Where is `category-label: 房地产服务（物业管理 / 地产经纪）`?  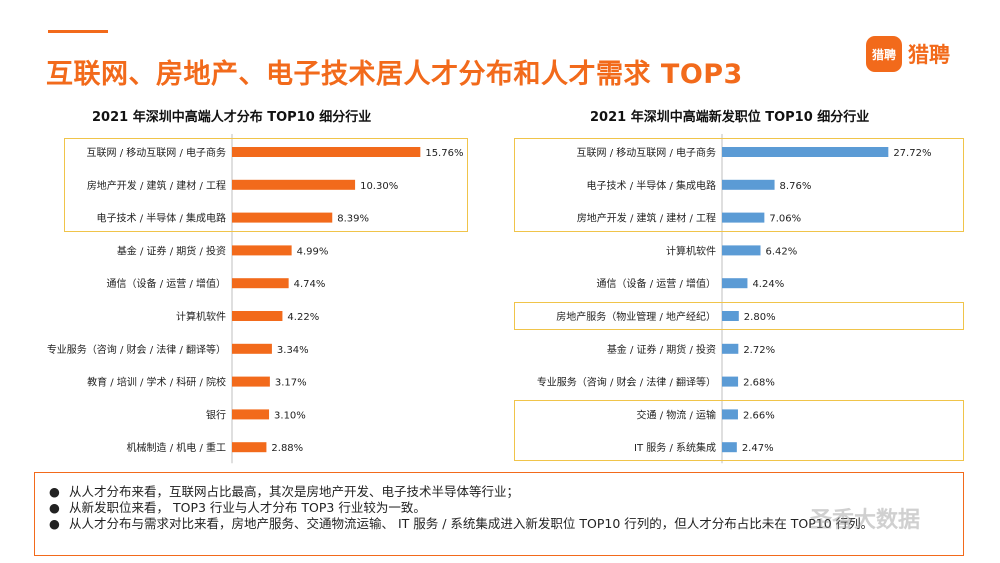 category-label: 房地产服务（物业管理 / 地产经纪） is located at coordinates (636, 316).